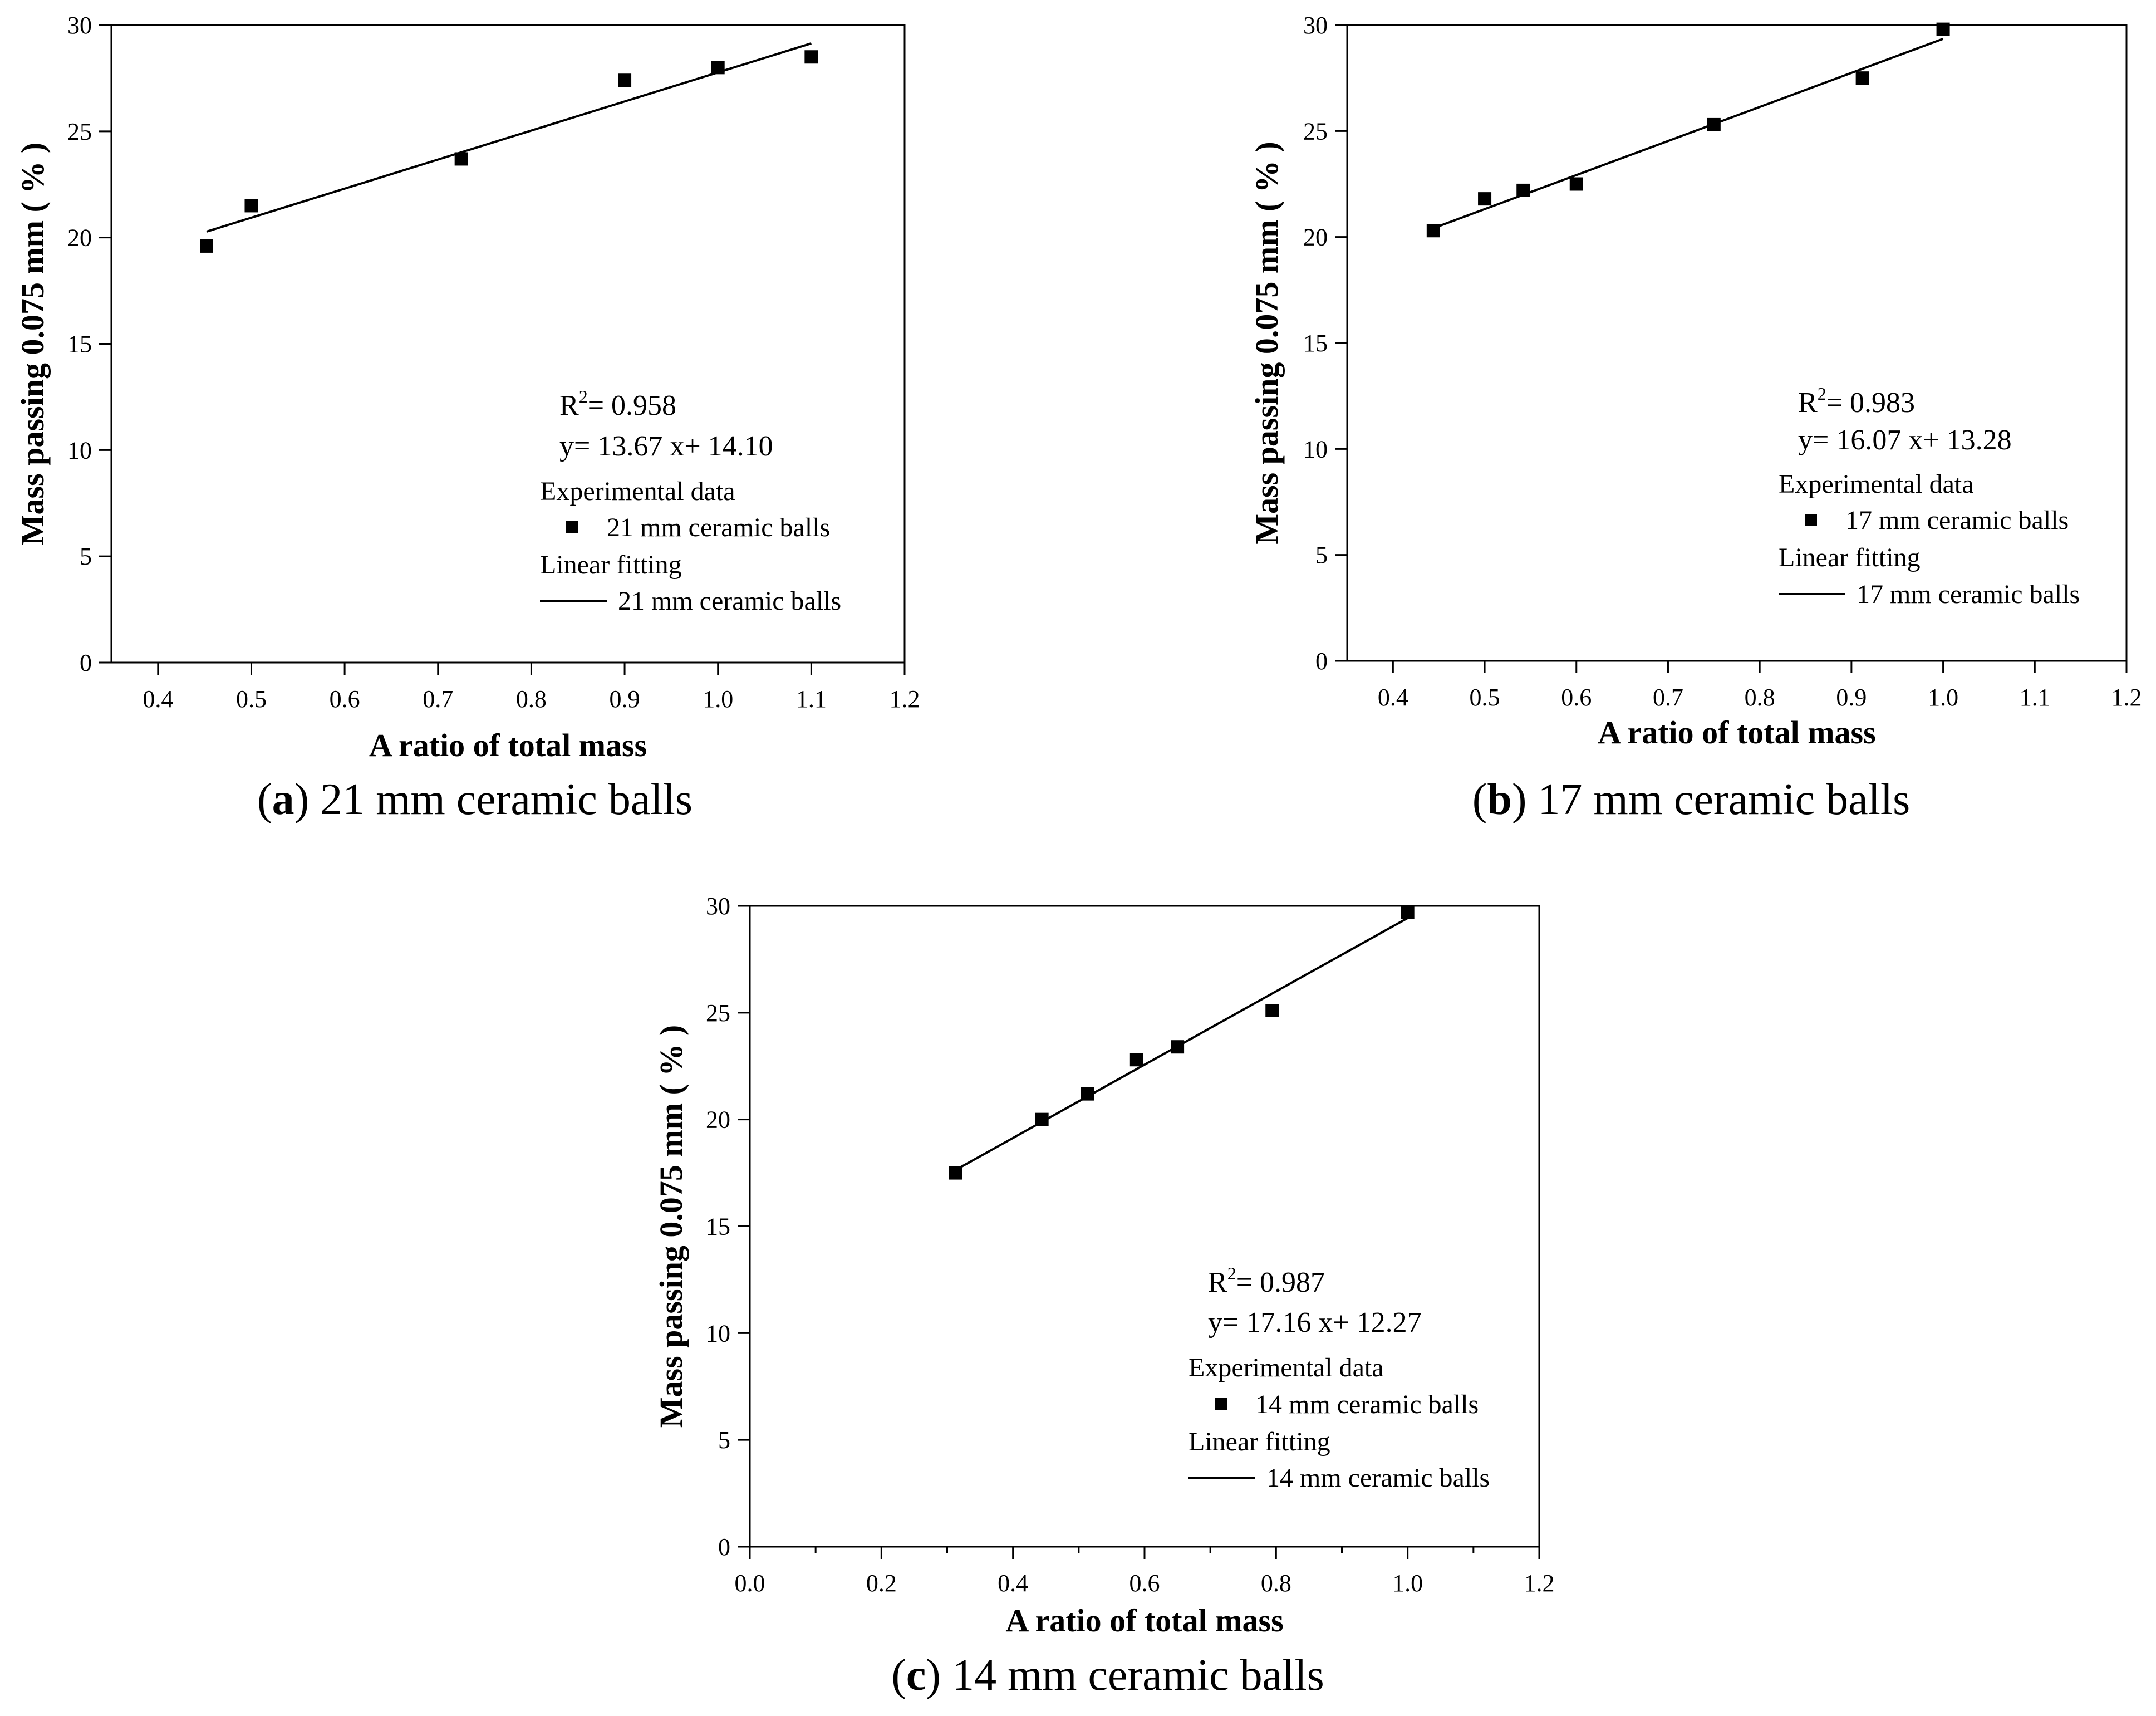 The image size is (2156, 1716). I want to click on caption-text: 21 mm ceramic balls, so click(506, 800).